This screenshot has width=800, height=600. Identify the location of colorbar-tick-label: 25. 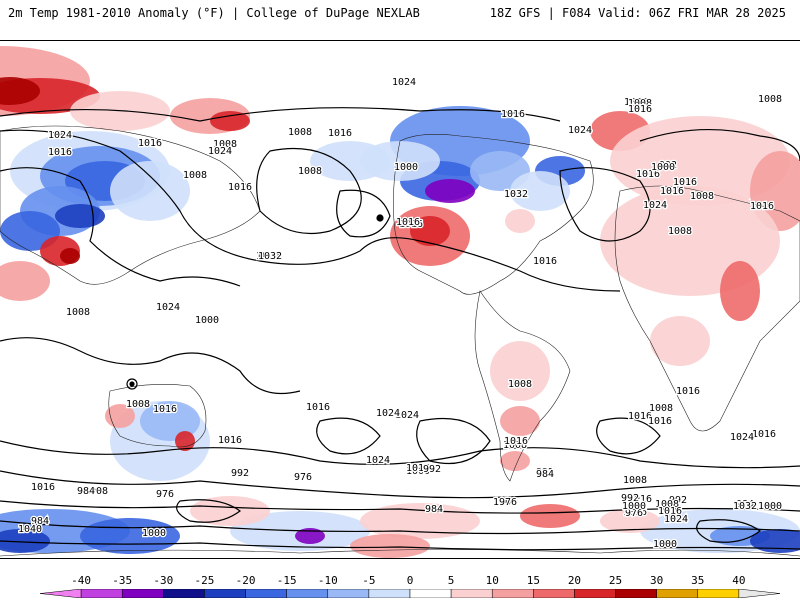
(615, 580).